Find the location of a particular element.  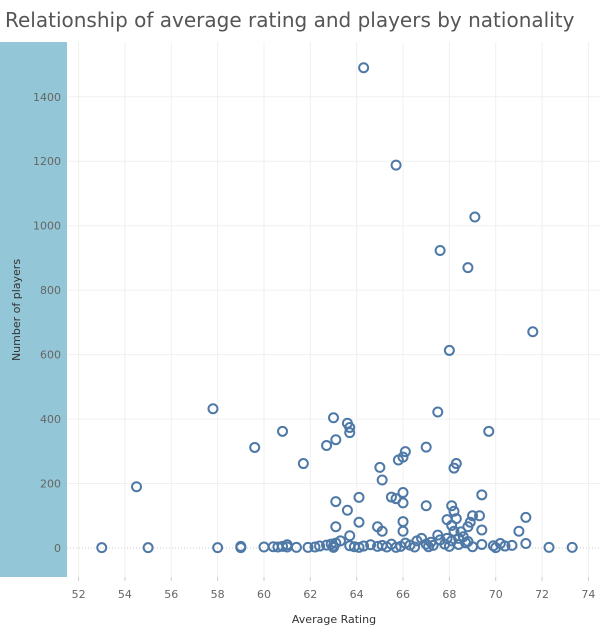

y-axis-band is located at coordinates (33, 309).